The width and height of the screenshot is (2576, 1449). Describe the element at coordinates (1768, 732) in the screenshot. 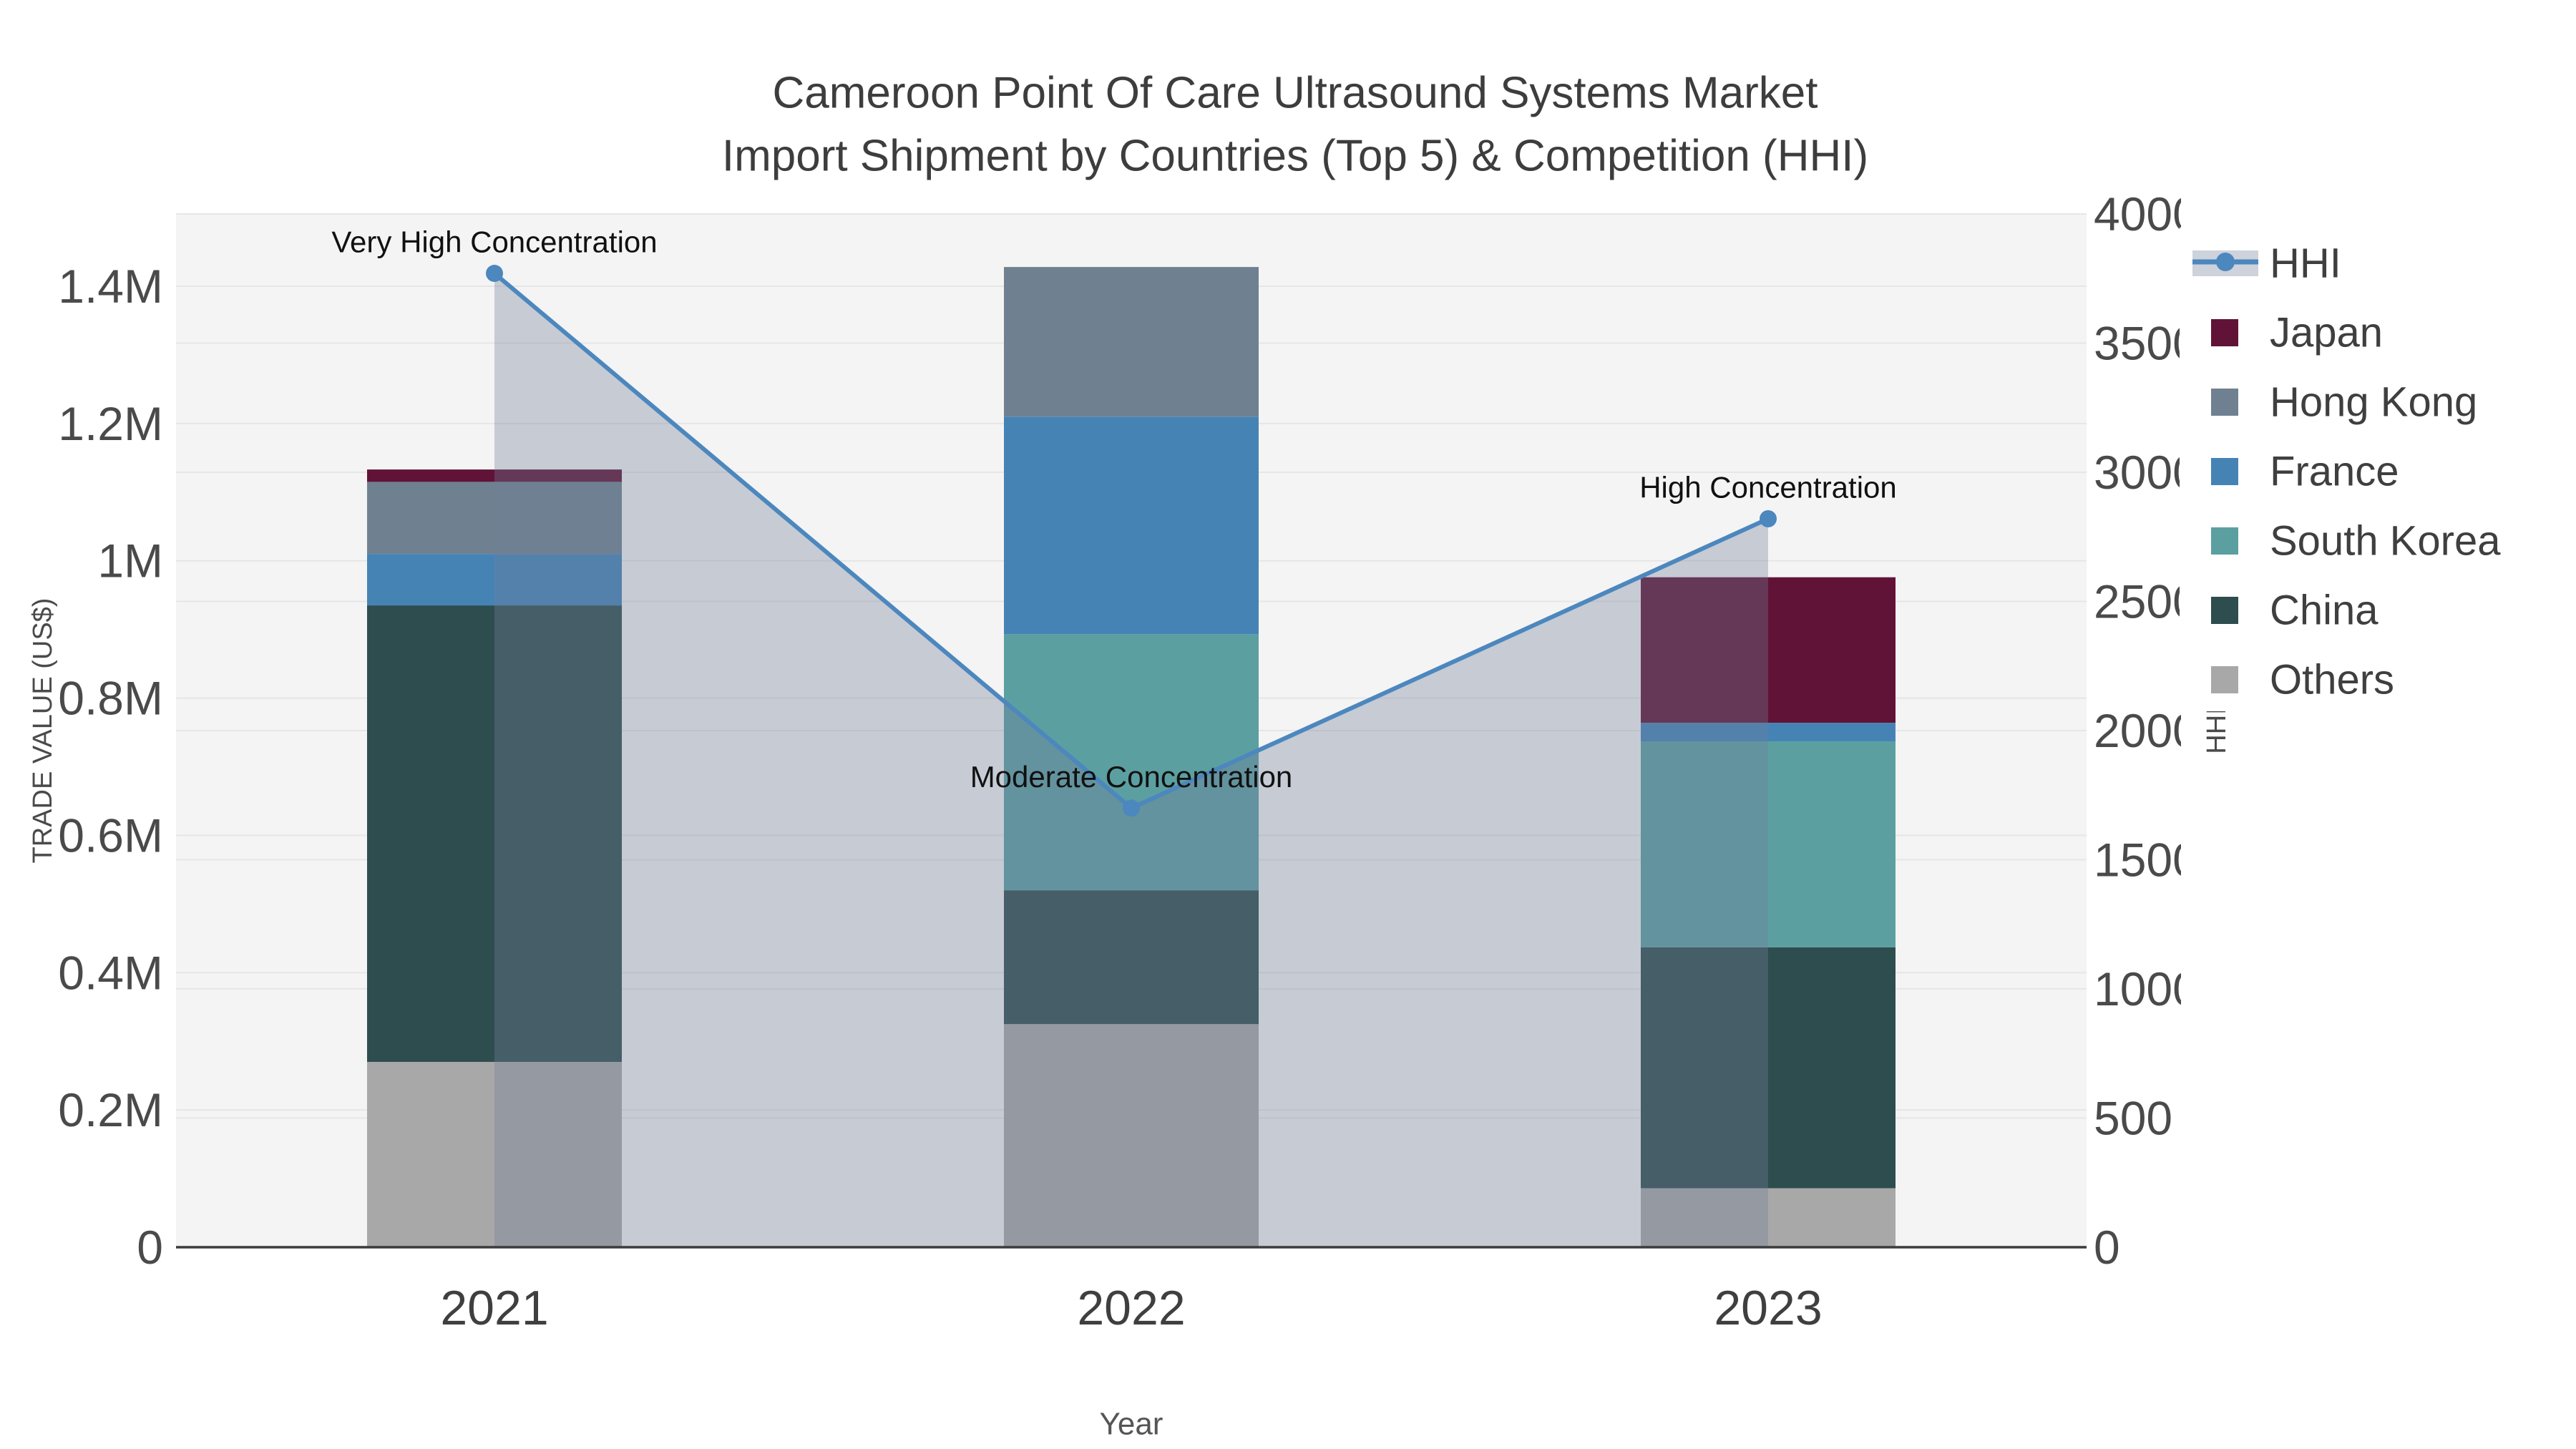

I see `bar-2023-france` at that location.